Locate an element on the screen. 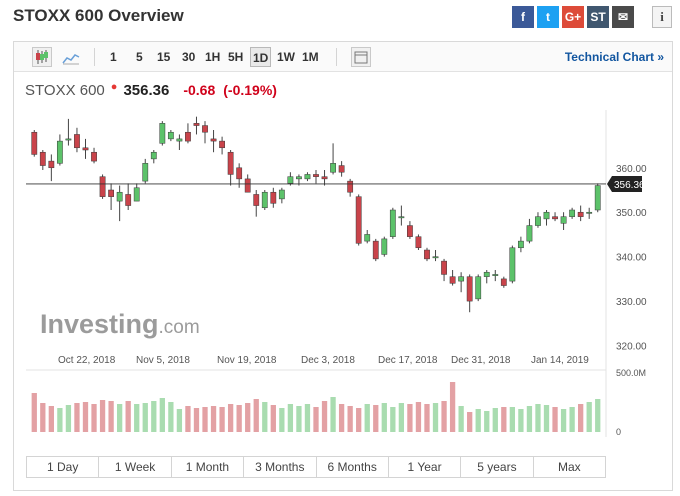  interval-1d: 1D is located at coordinates (261, 57).